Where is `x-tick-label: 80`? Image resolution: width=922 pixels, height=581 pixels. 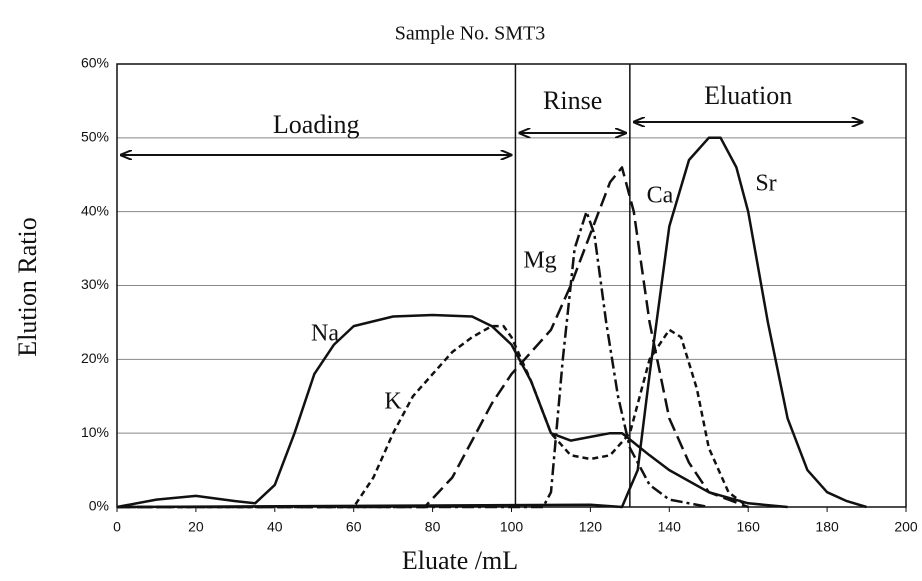 x-tick-label: 80 is located at coordinates (433, 527).